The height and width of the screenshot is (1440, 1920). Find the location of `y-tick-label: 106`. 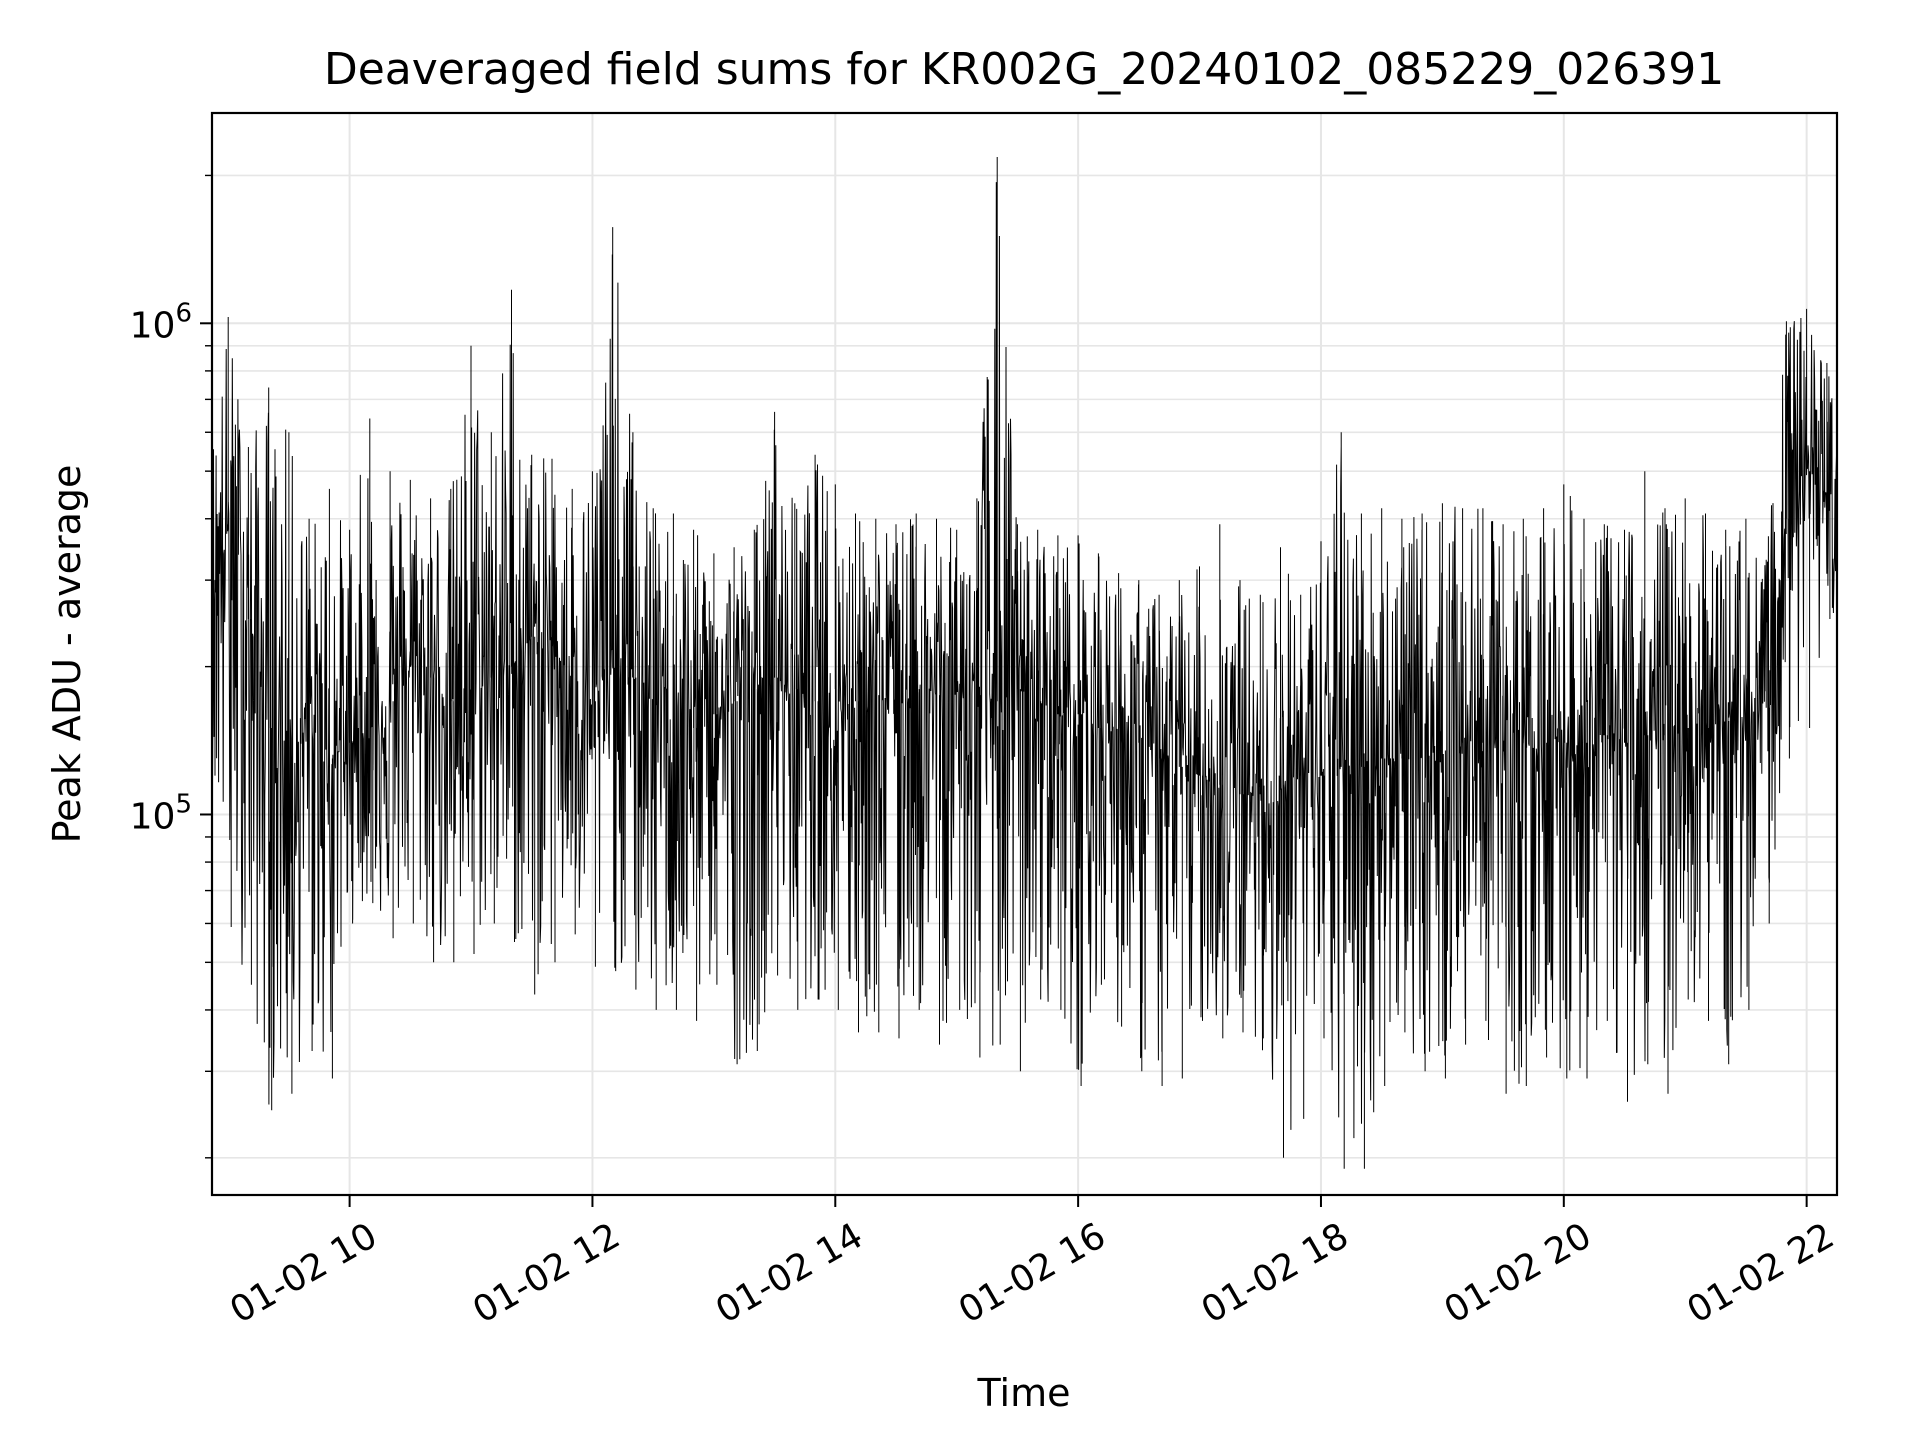

y-tick-label: 106 is located at coordinates (161, 322).